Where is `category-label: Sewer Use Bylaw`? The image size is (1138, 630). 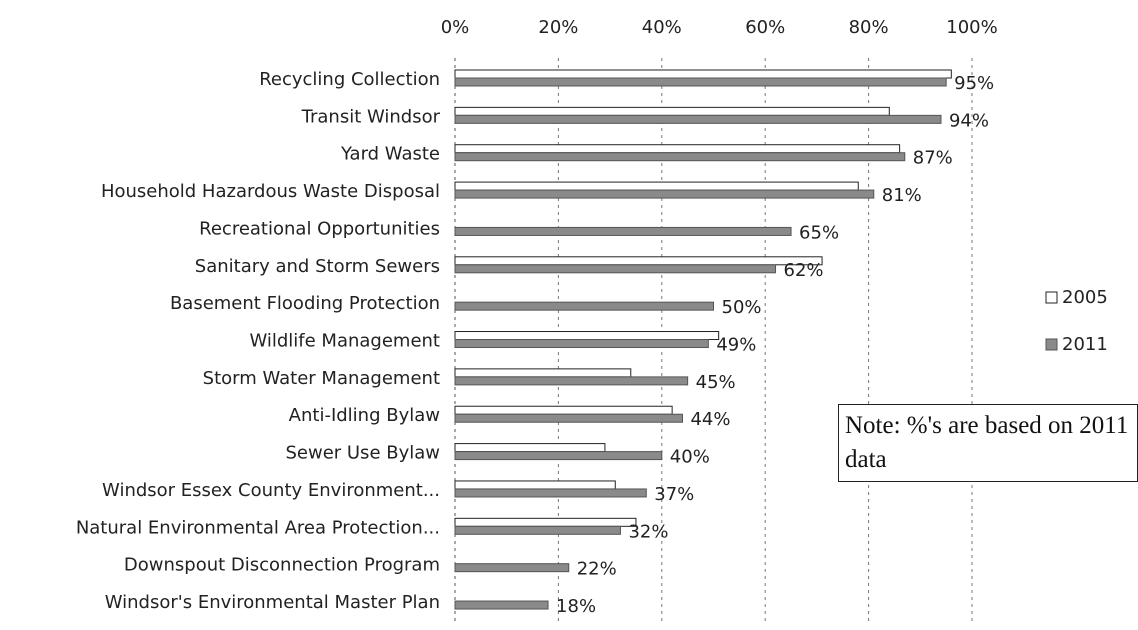 category-label: Sewer Use Bylaw is located at coordinates (362, 453).